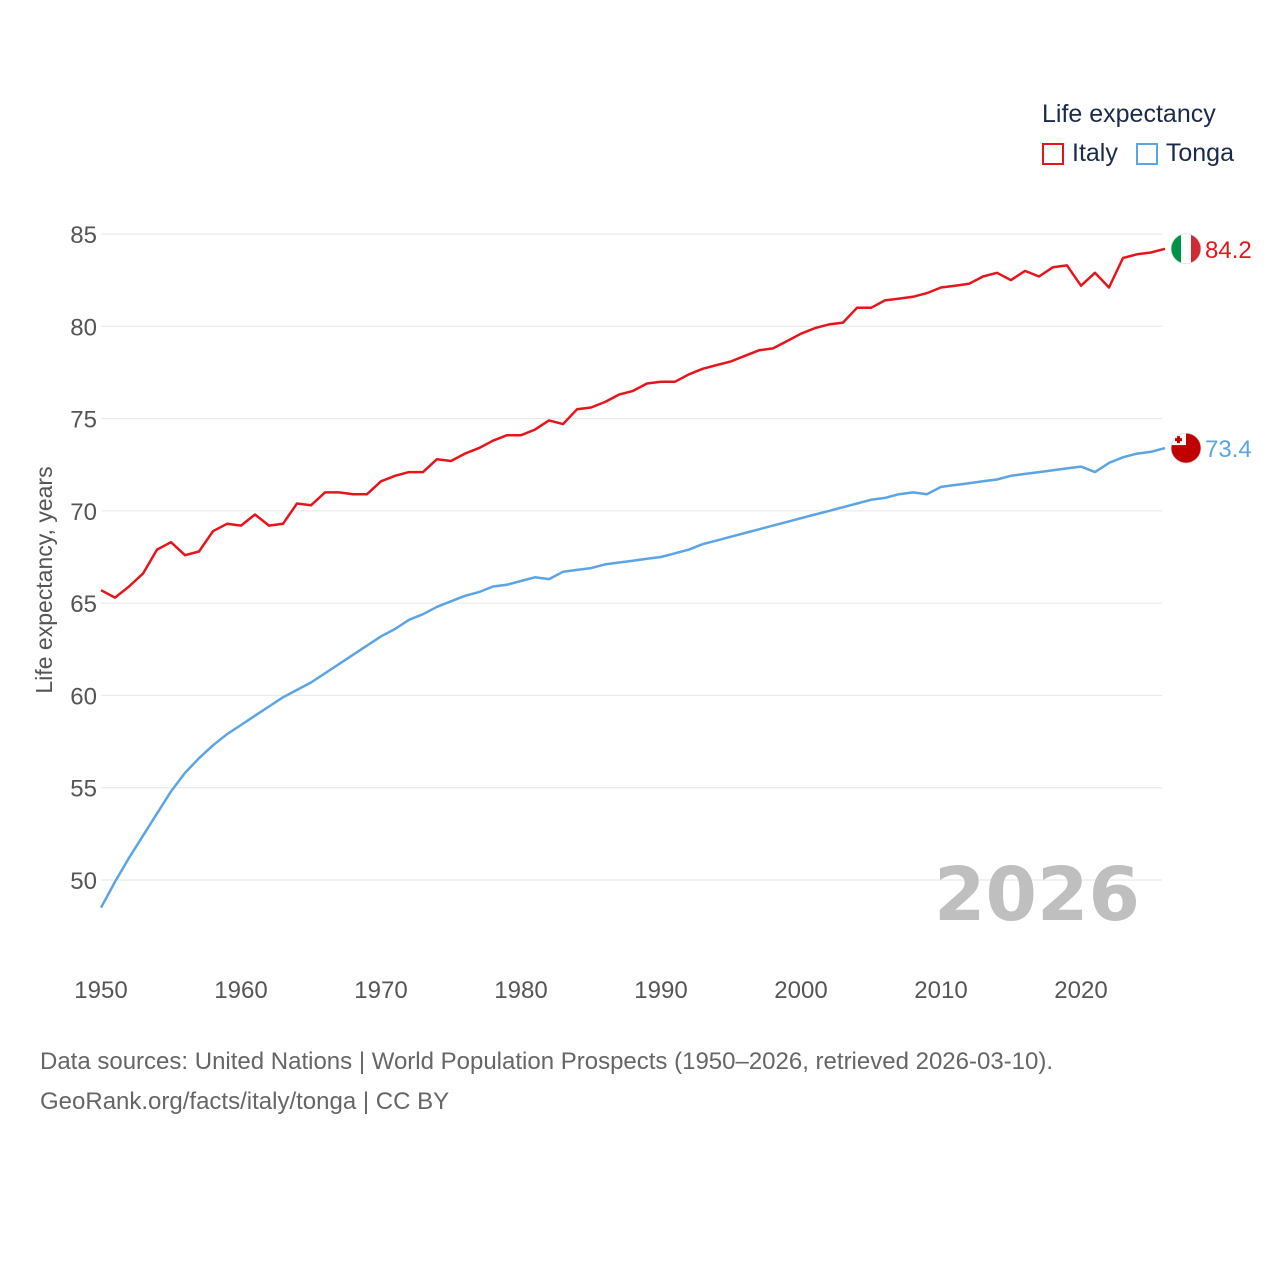 This screenshot has height=1280, width=1280. Describe the element at coordinates (1080, 990) in the screenshot. I see `x-tick-label-2020: 2020` at that location.